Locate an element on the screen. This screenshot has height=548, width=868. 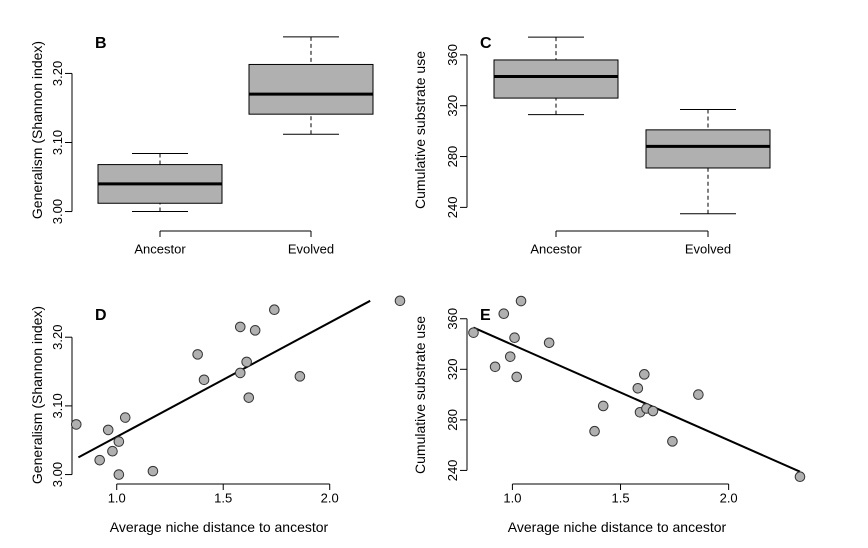
panel-letter-d: D is located at coordinates (101, 315).